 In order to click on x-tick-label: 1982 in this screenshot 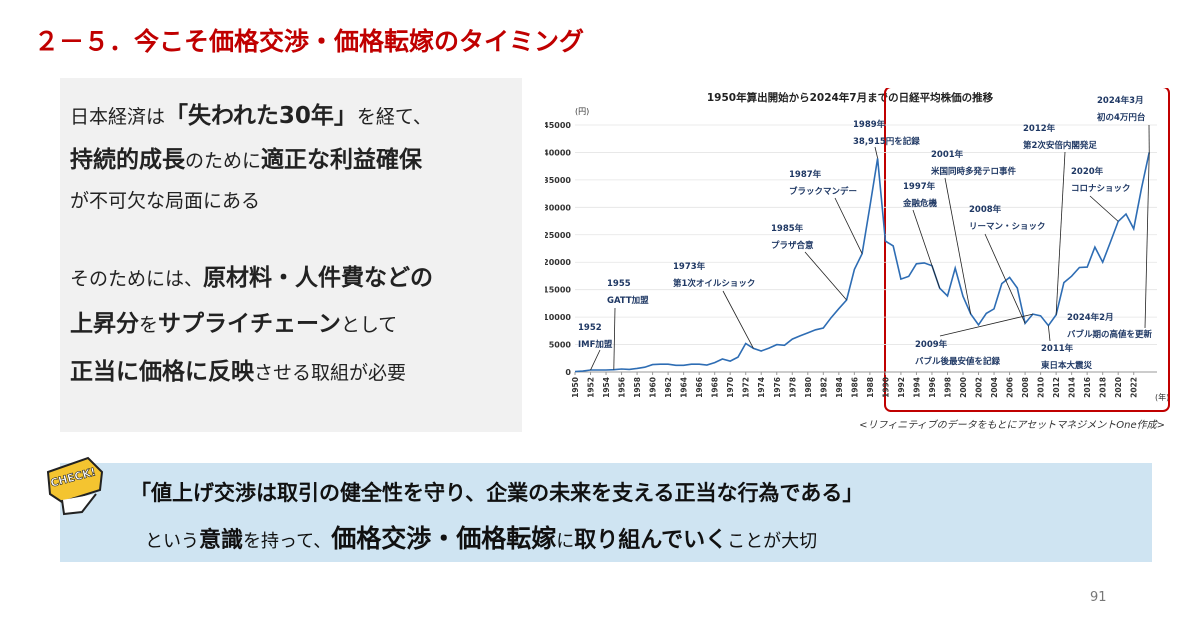, I will do `click(823, 387)`.